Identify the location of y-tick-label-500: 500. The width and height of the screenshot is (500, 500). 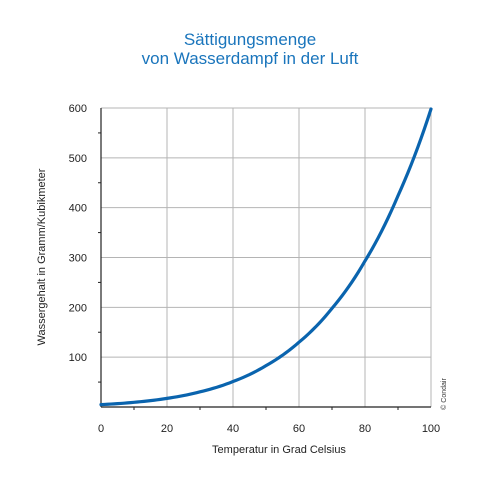
(78, 159).